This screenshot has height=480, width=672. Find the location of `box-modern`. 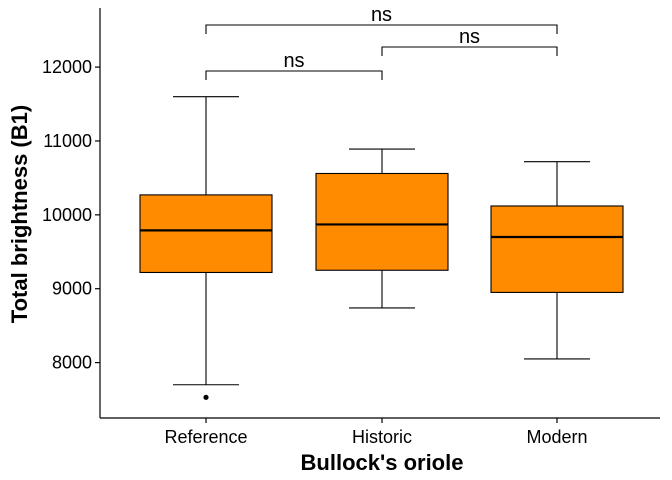

box-modern is located at coordinates (557, 260).